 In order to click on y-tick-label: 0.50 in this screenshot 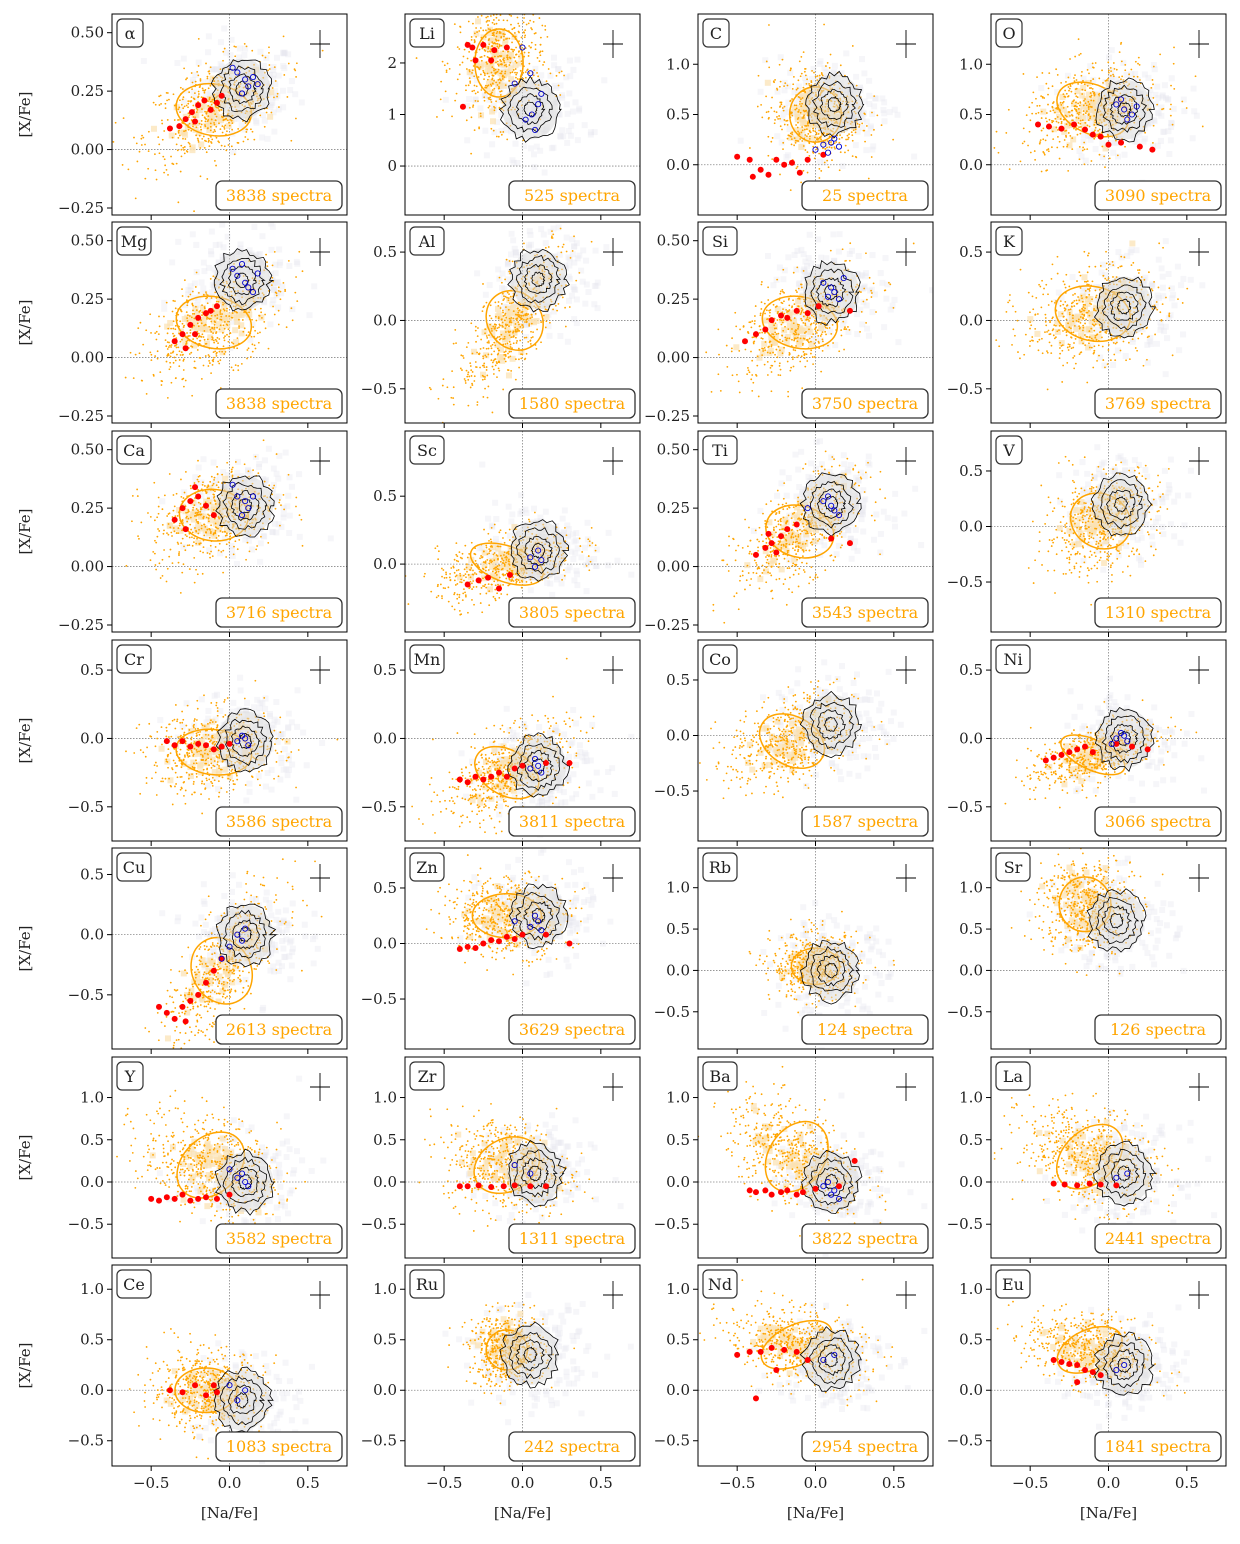, I will do `click(87, 33)`.